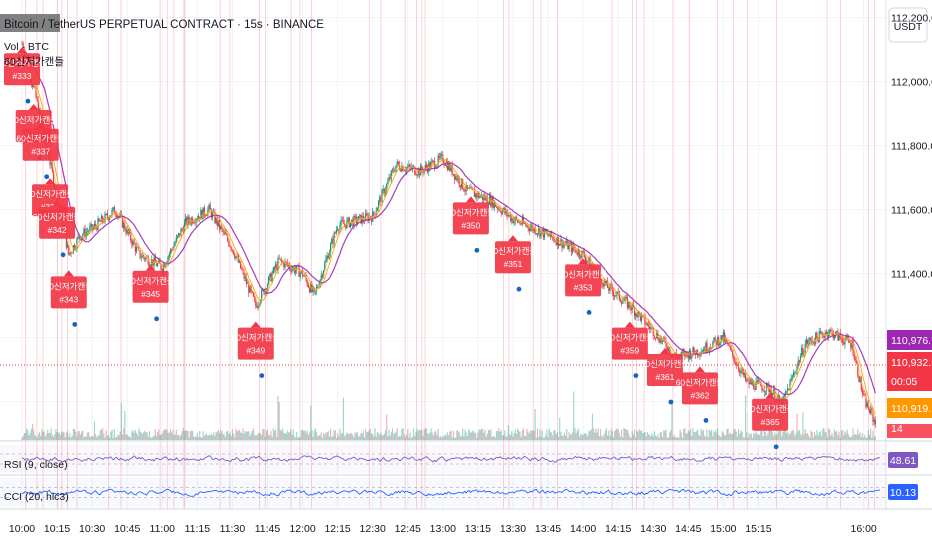 Image resolution: width=932 pixels, height=550 pixels. What do you see at coordinates (665, 364) in the screenshot?
I see `signal-label-text: 60신저가캔들` at bounding box center [665, 364].